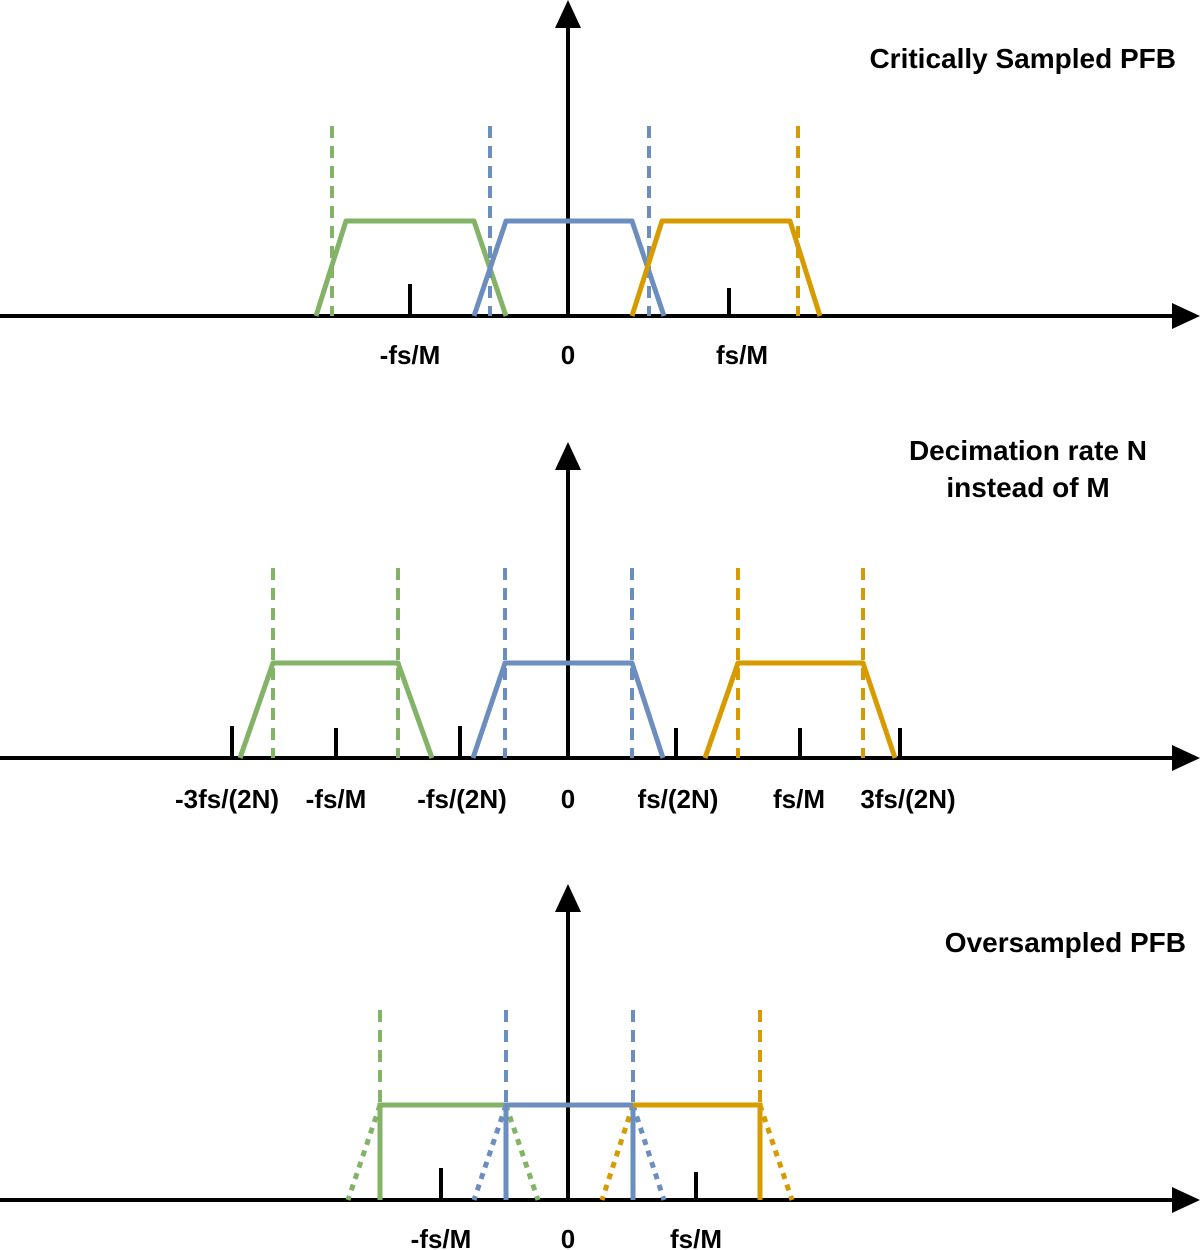  Describe the element at coordinates (907, 799) in the screenshot. I see `tick-label: 3fs/(2N)` at that location.